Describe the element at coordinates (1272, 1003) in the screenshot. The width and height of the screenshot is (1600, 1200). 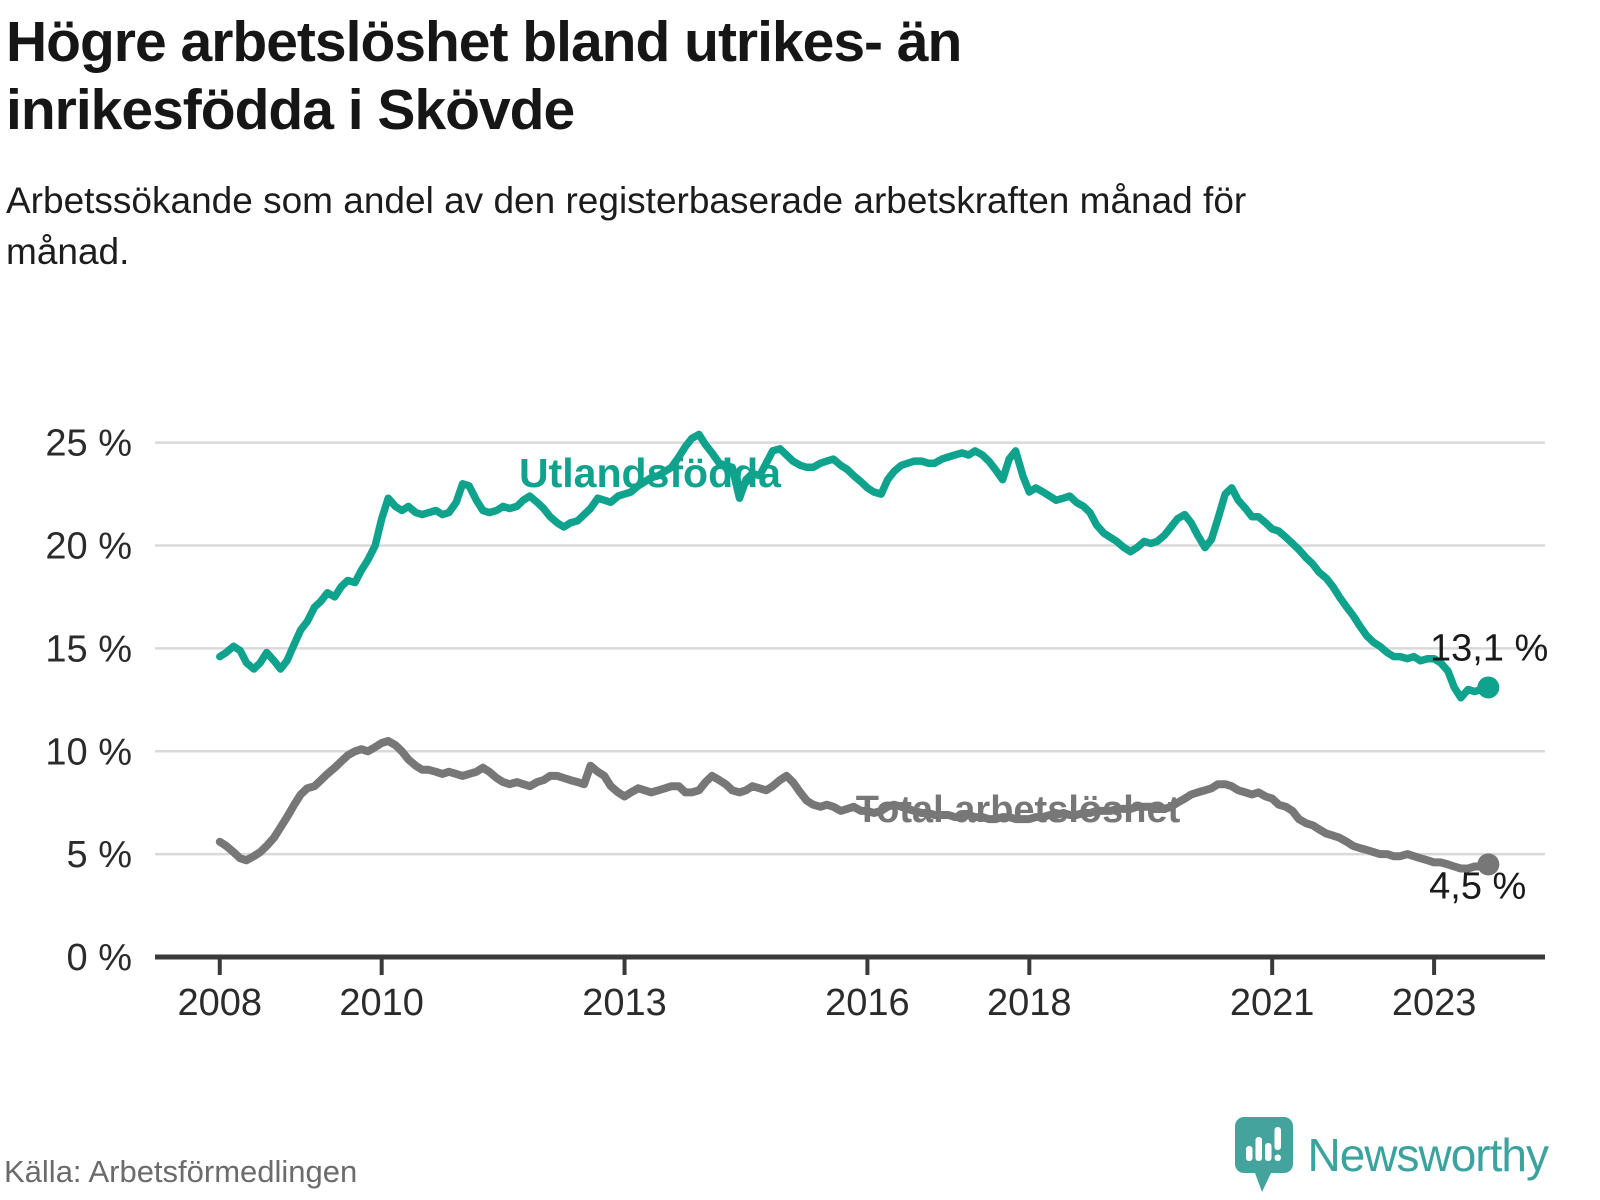
I see `x-tick-label: 2021` at that location.